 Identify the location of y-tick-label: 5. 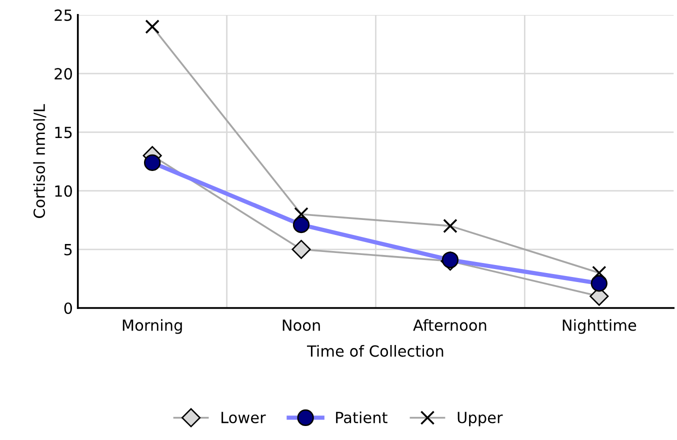
(68, 250).